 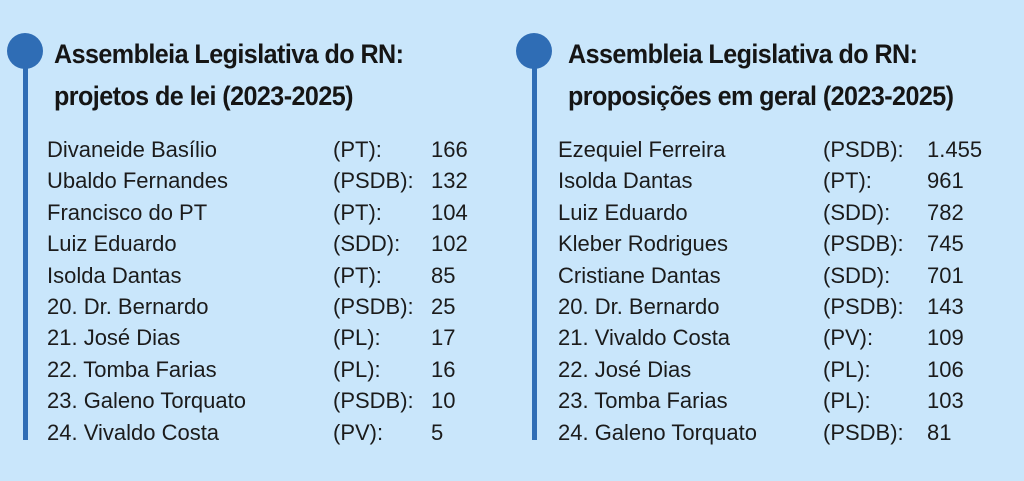 What do you see at coordinates (945, 306) in the screenshot?
I see `count: 143` at bounding box center [945, 306].